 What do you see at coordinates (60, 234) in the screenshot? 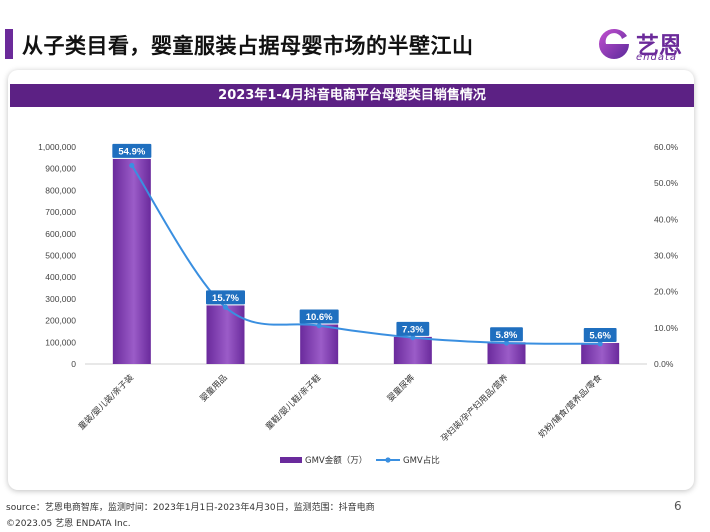
I see `y-left-tick-label: 600,000` at bounding box center [60, 234].